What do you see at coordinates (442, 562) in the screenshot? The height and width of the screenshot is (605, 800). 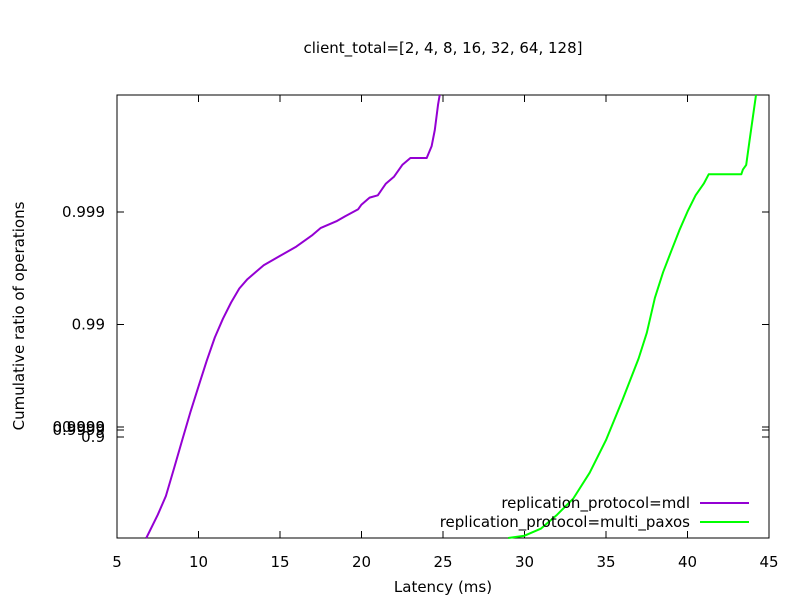 I see `x-tick-label: 25` at bounding box center [442, 562].